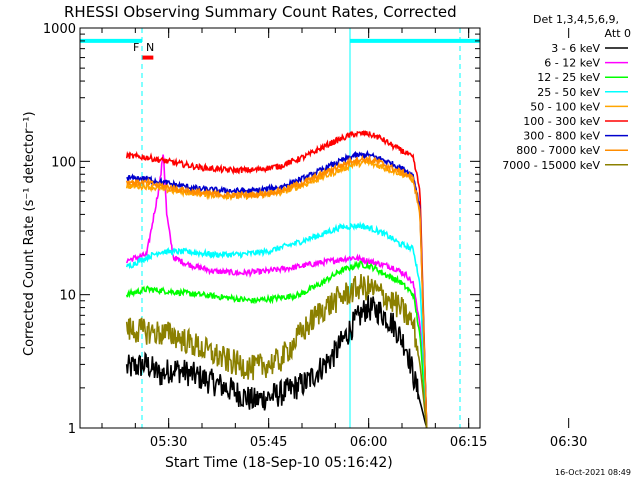 This screenshot has width=640, height=480. What do you see at coordinates (568, 442) in the screenshot?
I see `x-tick-label-4: 06:30` at bounding box center [568, 442].